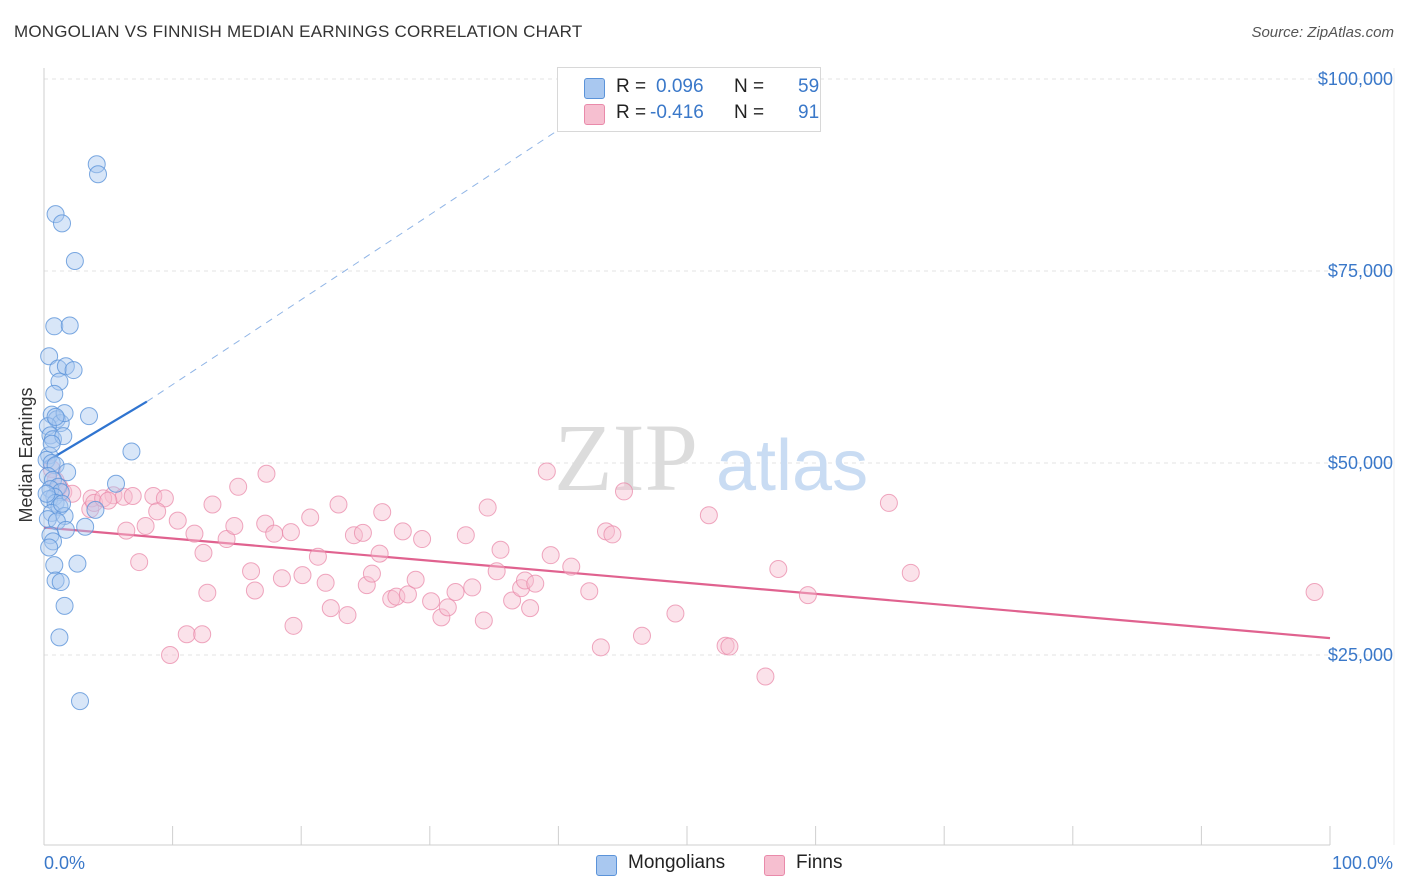  Describe the element at coordinates (1360, 271) in the screenshot. I see `y-tick-label: $75,000` at that location.